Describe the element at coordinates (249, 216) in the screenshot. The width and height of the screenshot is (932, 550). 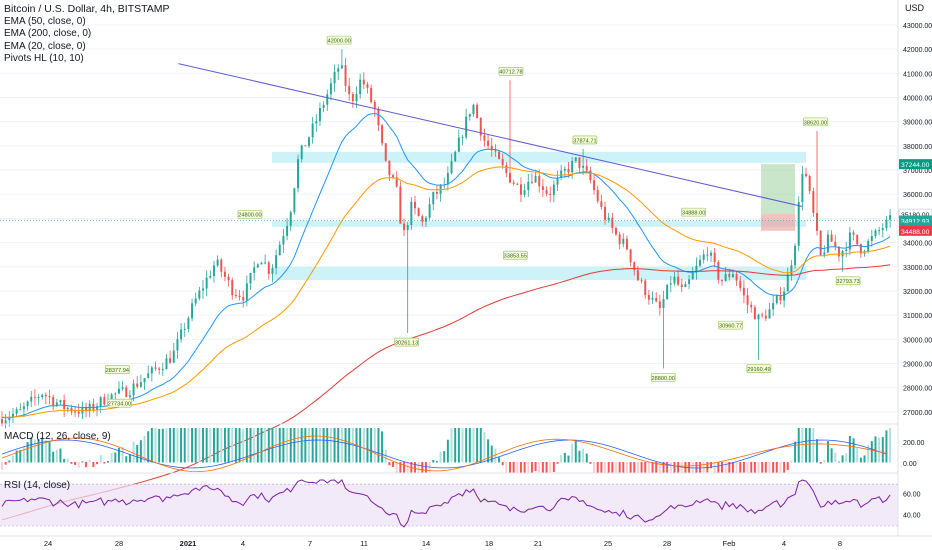
I see `pivot-label: 24800.00` at that location.